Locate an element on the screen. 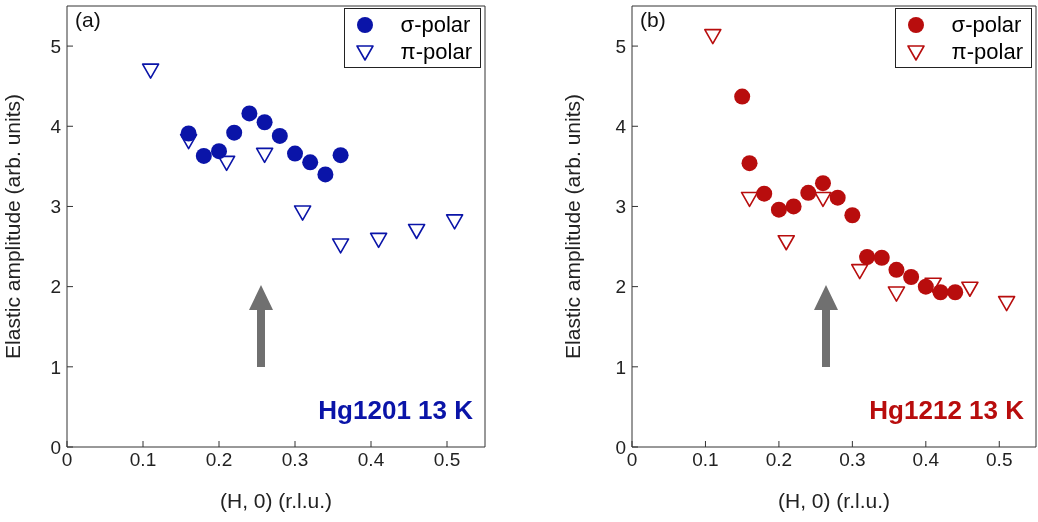 The image size is (1038, 522). annotation: (b) is located at coordinates (653, 20).